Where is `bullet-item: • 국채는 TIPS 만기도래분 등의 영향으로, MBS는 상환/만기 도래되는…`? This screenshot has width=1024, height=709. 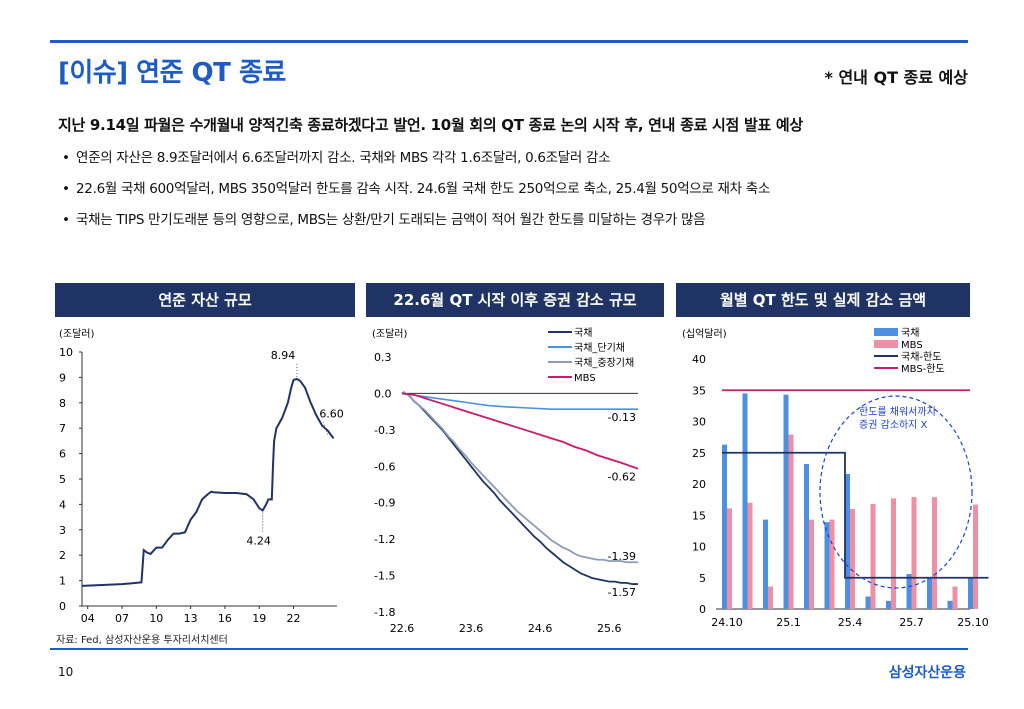 bullet-item: • 국채는 TIPS 만기도래분 등의 영향으로, MBS는 상환/만기 도래되는… is located at coordinates (384, 220).